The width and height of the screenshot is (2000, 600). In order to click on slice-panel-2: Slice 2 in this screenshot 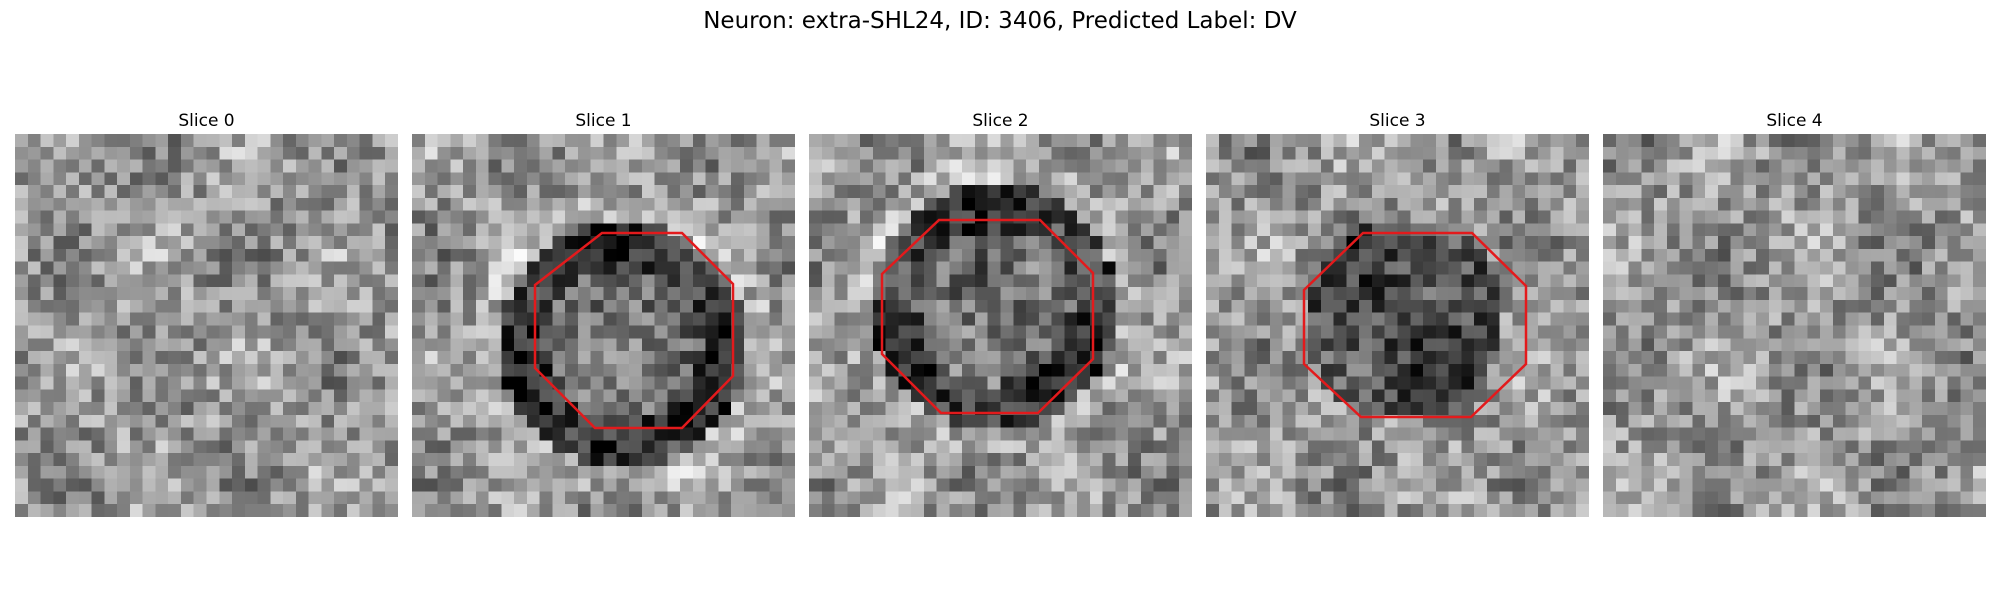, I will do `click(1000, 313)`.